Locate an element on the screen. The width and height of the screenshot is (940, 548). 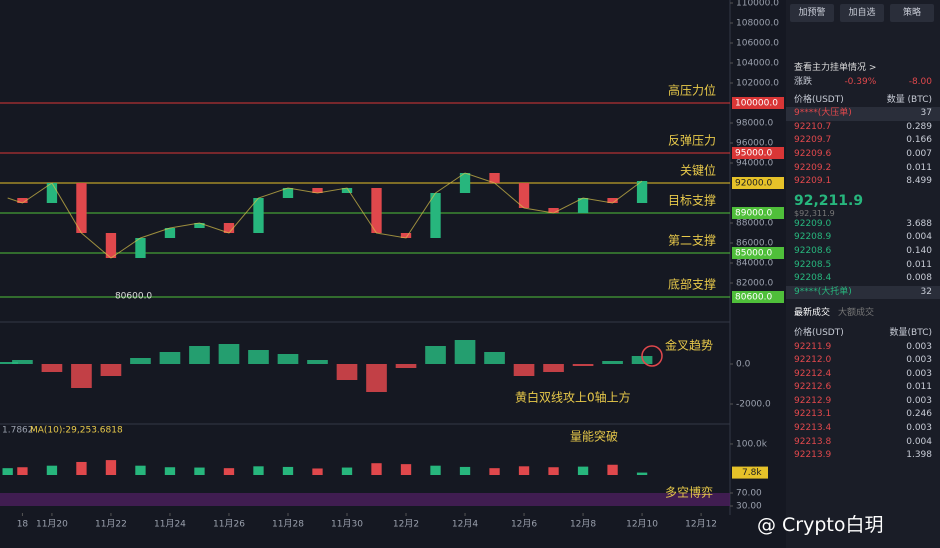
buttons: 加预警 加自选 策略 is located at coordinates (863, 14).